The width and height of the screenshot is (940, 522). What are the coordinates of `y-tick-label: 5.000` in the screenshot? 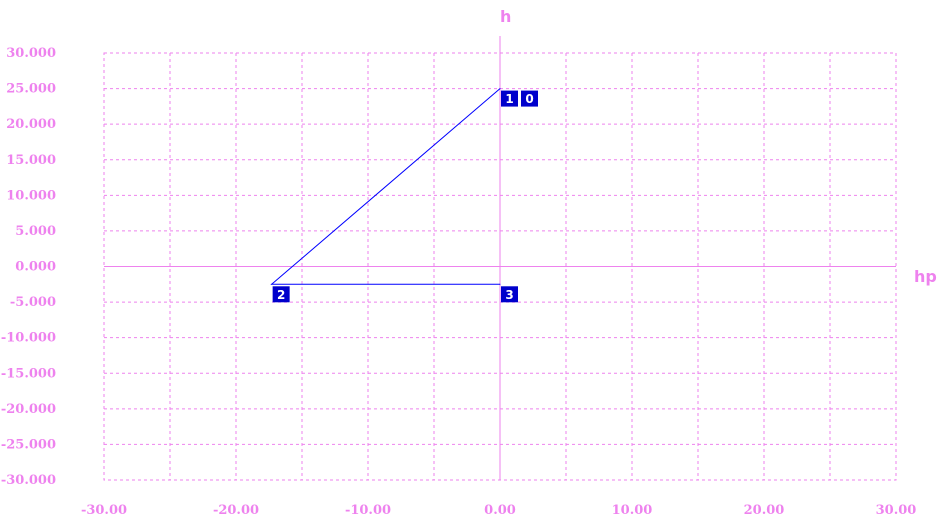 It's located at (35, 231).